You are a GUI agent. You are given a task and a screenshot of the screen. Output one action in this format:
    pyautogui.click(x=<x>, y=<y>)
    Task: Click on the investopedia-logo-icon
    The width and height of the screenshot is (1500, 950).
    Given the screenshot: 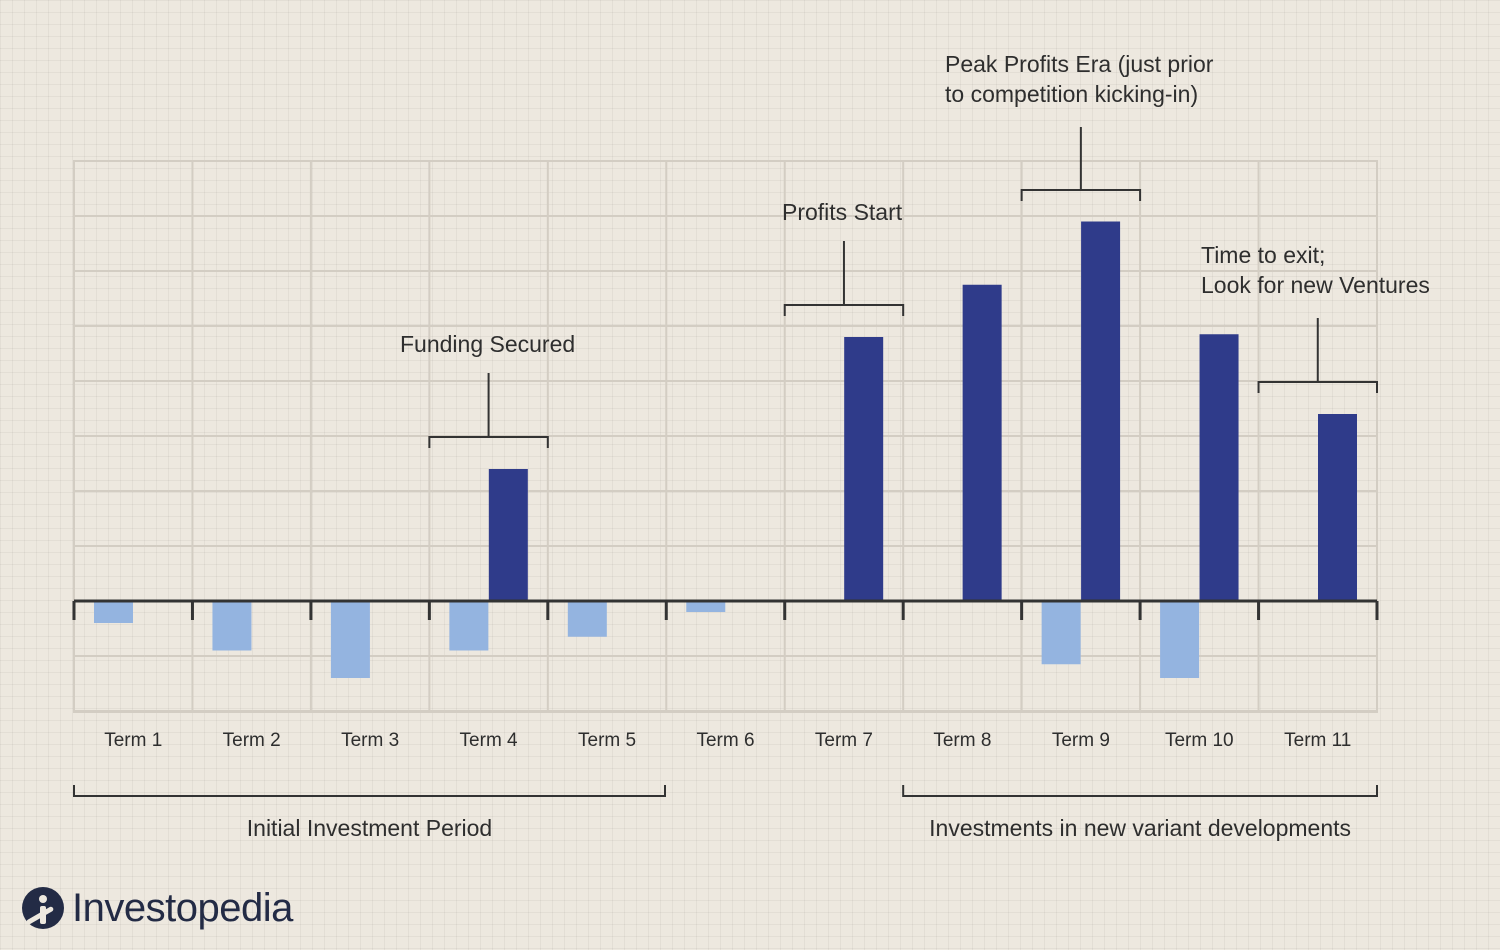 What is the action you would take?
    pyautogui.click(x=43, y=908)
    